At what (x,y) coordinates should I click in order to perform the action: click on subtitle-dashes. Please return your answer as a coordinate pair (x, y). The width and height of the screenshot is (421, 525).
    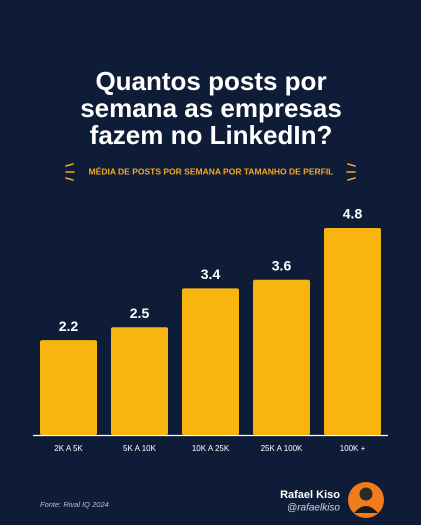
    Looking at the image, I should click on (210, 172).